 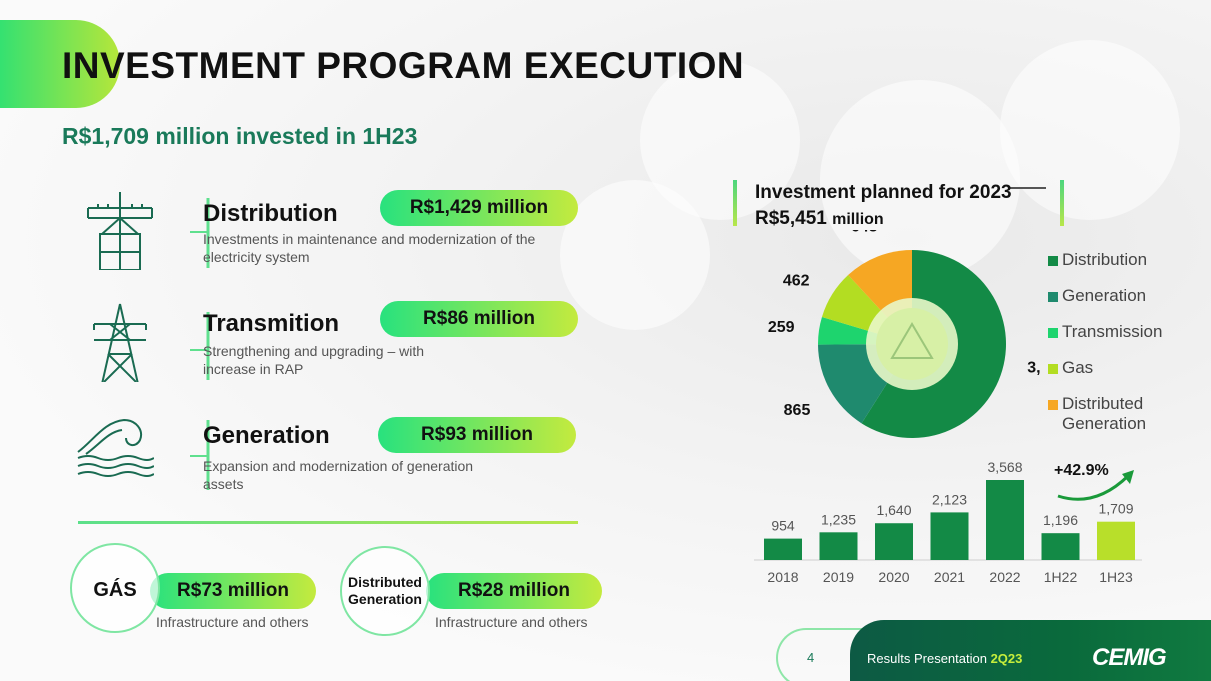 What do you see at coordinates (838, 546) in the screenshot?
I see `bar-2019` at bounding box center [838, 546].